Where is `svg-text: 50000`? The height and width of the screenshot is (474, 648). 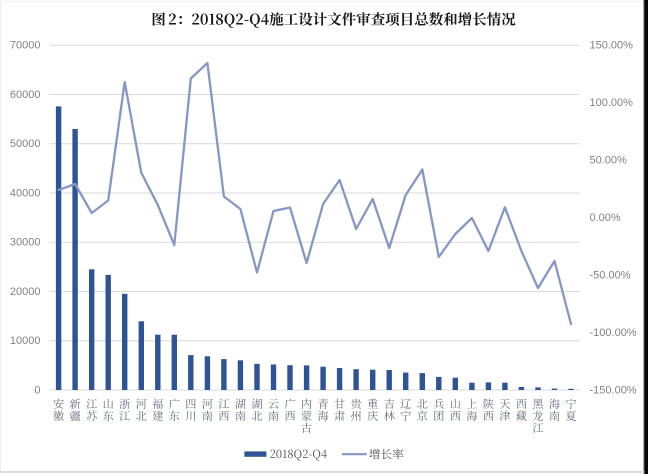 svg-text: 50000 is located at coordinates (25, 144).